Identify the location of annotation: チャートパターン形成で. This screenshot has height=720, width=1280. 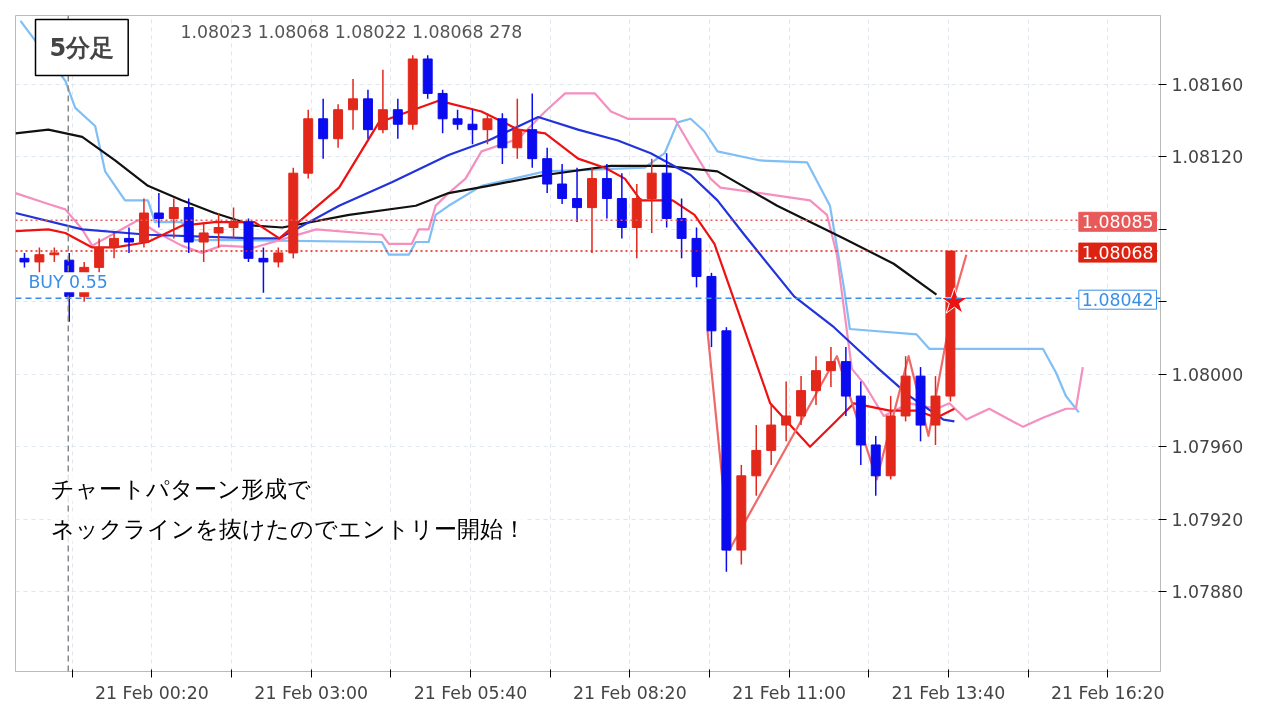
(180, 488).